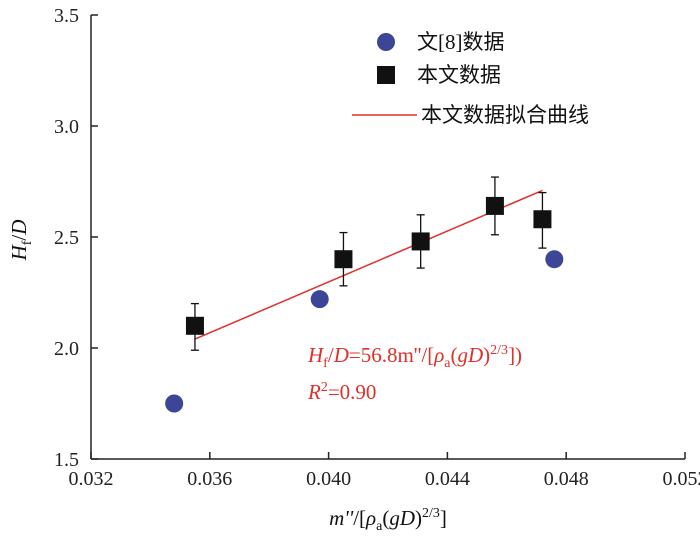 This screenshot has height=541, width=700. I want to click on x-tick-label: 0.040, so click(328, 479).